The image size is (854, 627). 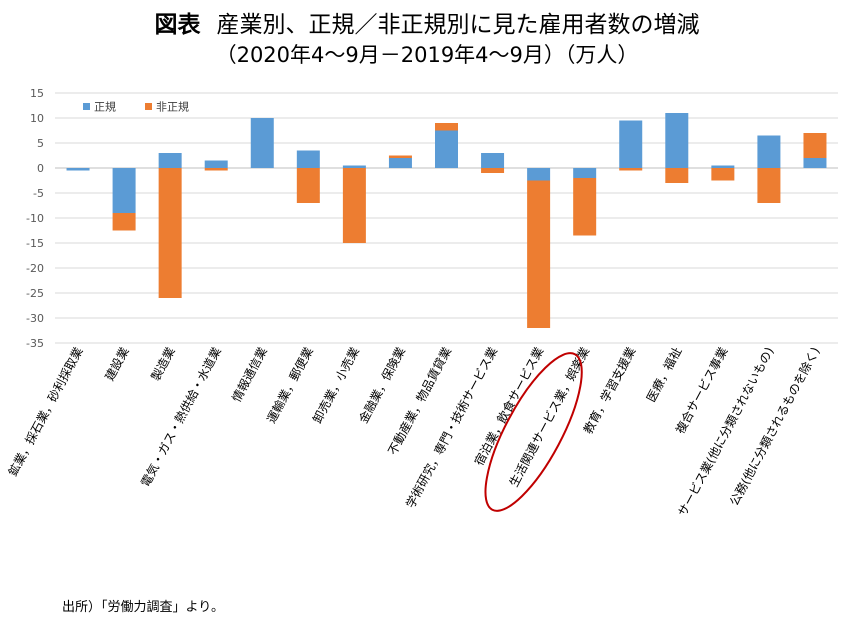 What do you see at coordinates (37, 93) in the screenshot?
I see `y-tick-label: 15` at bounding box center [37, 93].